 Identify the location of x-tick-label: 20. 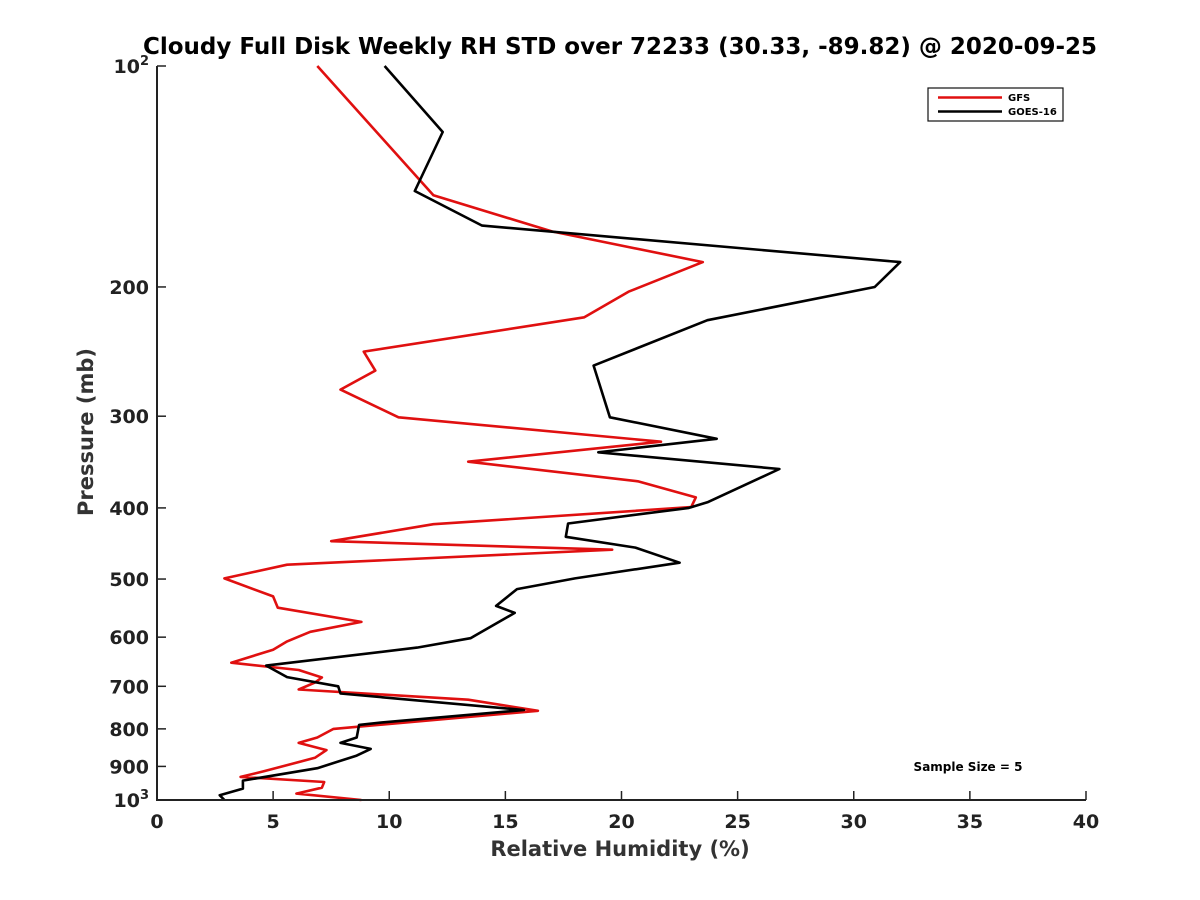
(621, 822).